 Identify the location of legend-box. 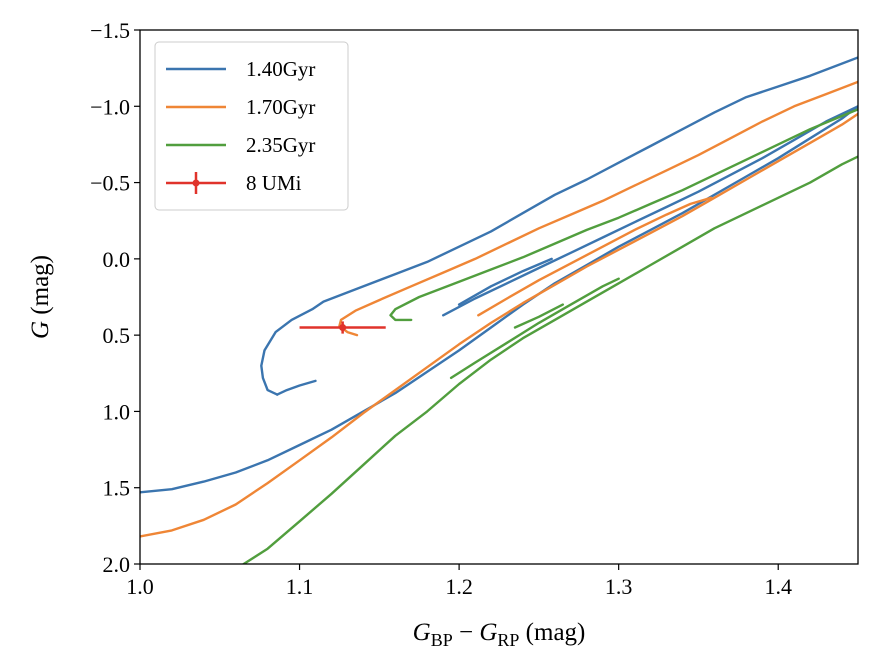
(251, 126).